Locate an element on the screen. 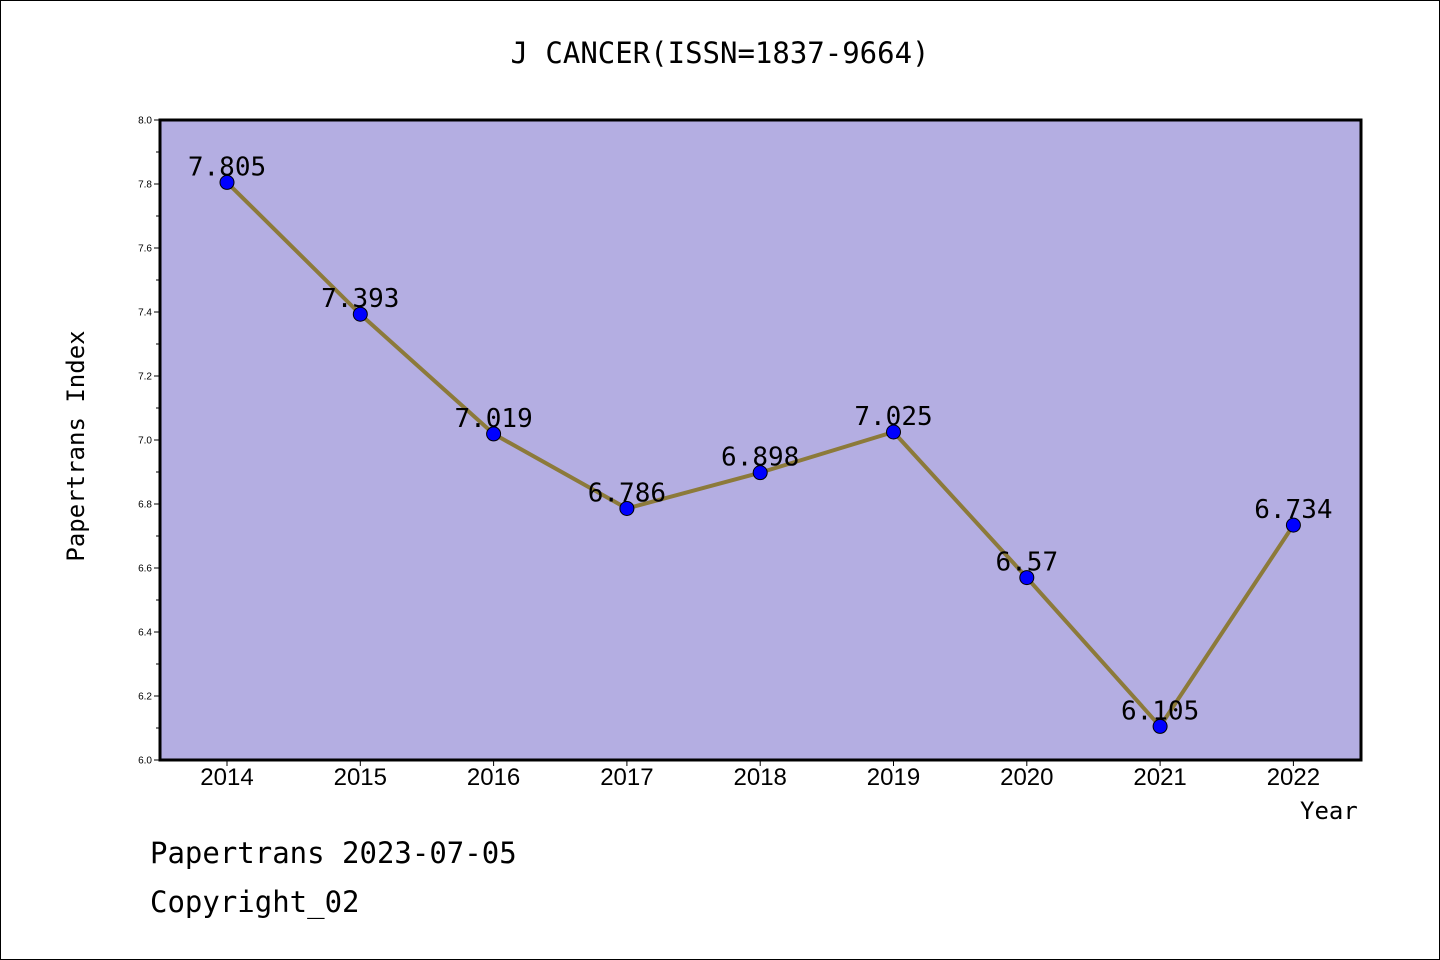 This screenshot has width=1440, height=960. x-axis-label: Year is located at coordinates (1329, 811).